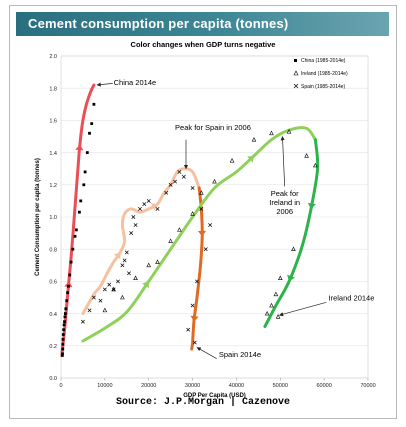 This screenshot has width=406, height=427. What do you see at coordinates (206, 353) in the screenshot?
I see `arrow-spain-2014e` at bounding box center [206, 353].